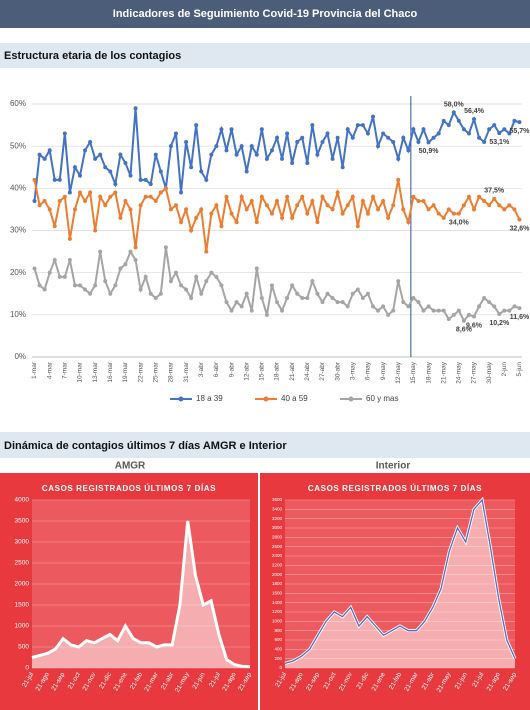 This screenshot has height=710, width=530. I want to click on y-tick-label: 20%, so click(18, 272).